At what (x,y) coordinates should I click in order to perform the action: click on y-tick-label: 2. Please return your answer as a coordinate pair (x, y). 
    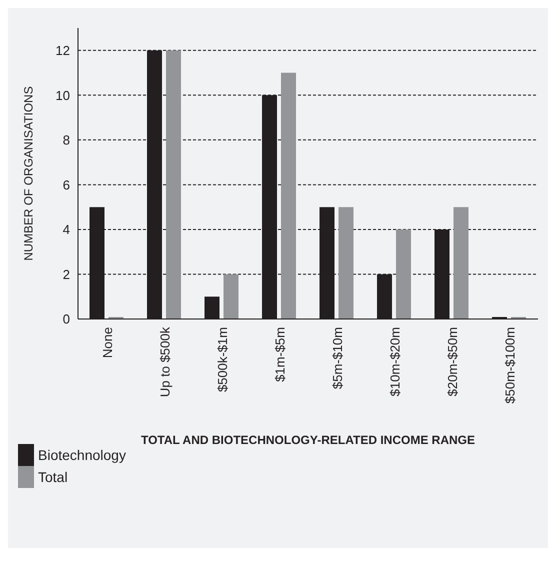
    Looking at the image, I should click on (66, 274).